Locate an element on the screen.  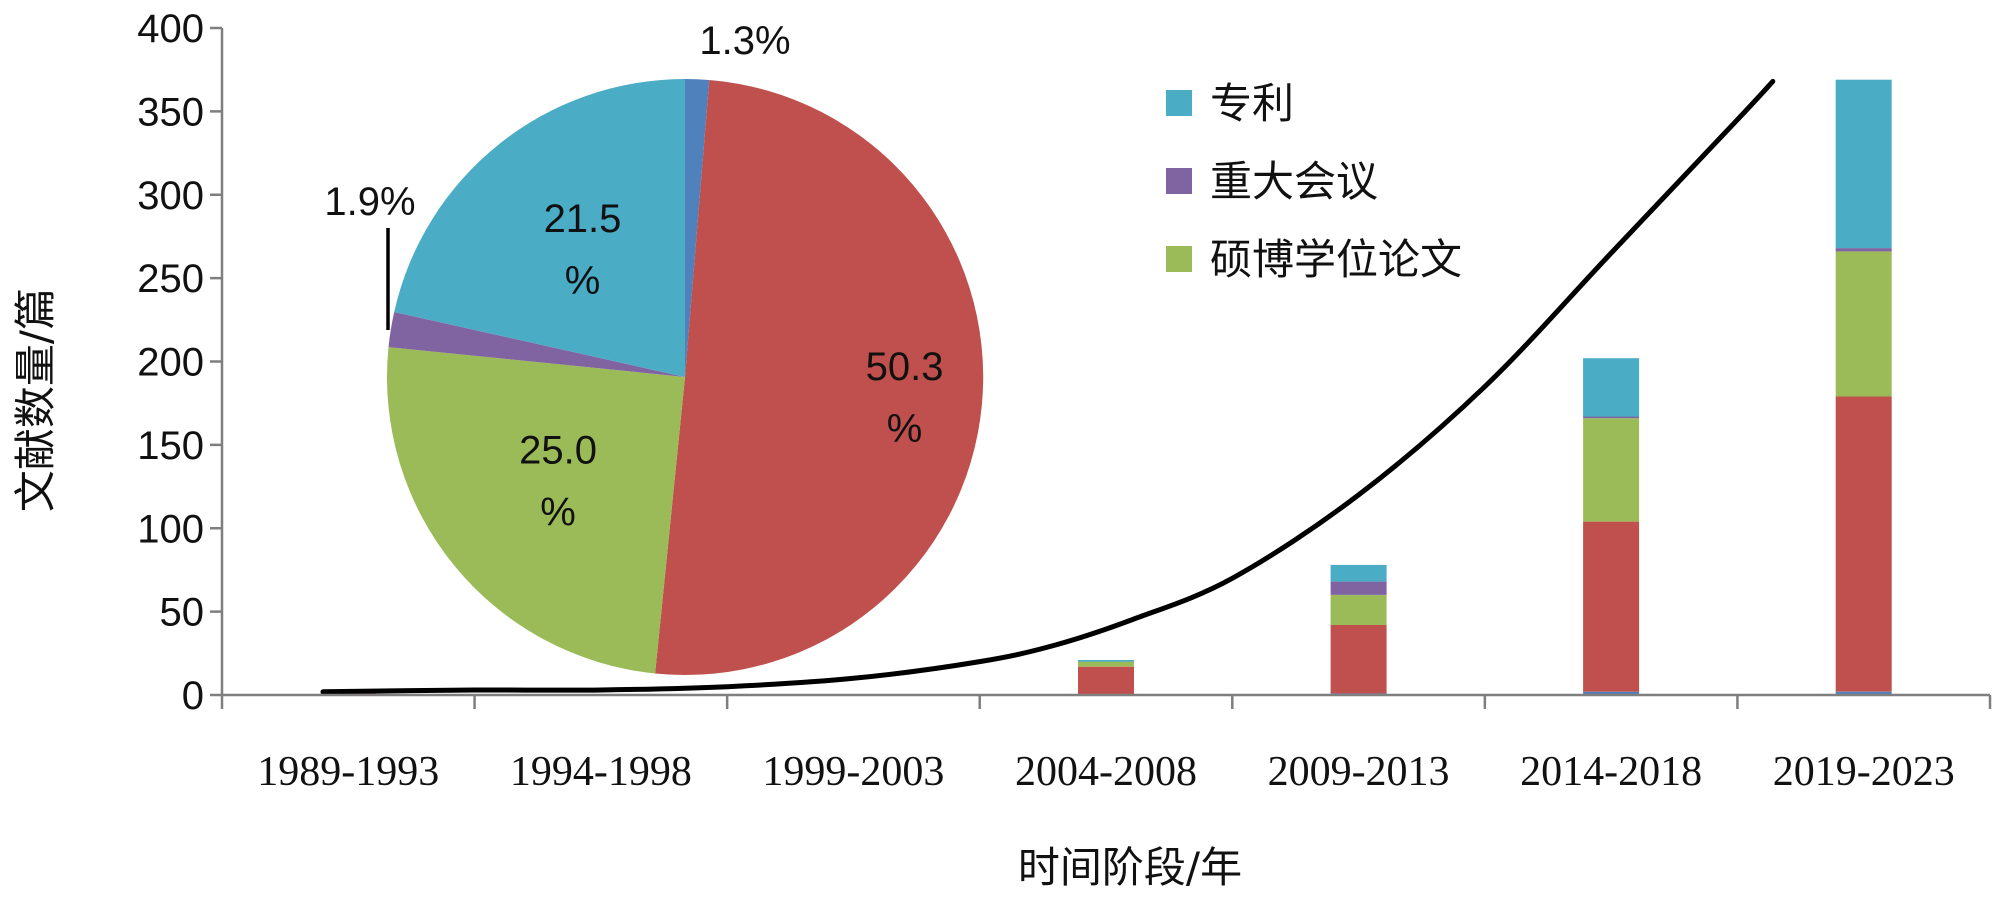
y-axis-title: 文献数量/篇 is located at coordinates (35, 400).